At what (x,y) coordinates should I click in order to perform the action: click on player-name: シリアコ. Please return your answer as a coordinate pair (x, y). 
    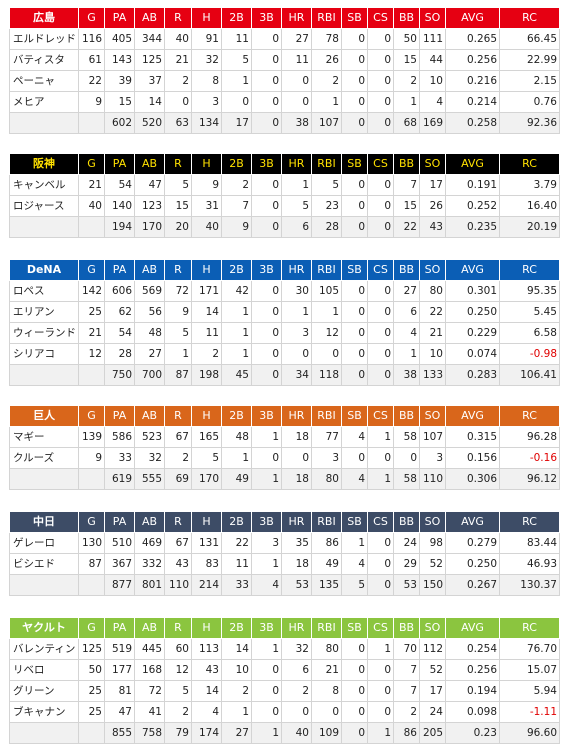
    Looking at the image, I should click on (44, 354).